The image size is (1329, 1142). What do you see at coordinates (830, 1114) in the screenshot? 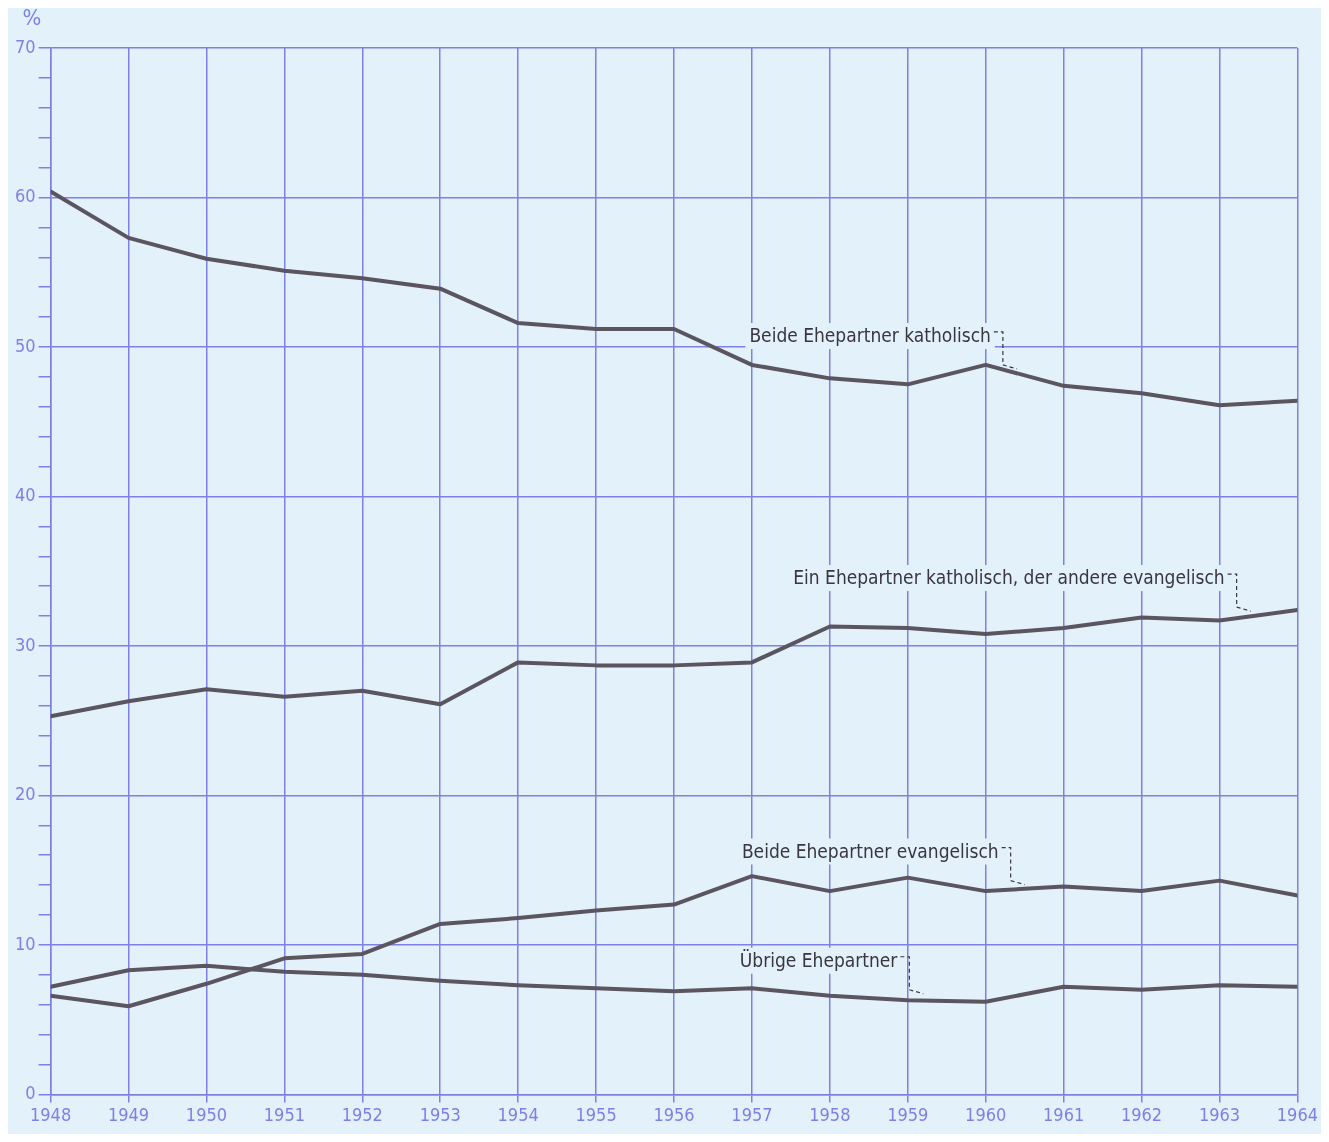
I see `x-tick-label: 1958` at bounding box center [830, 1114].